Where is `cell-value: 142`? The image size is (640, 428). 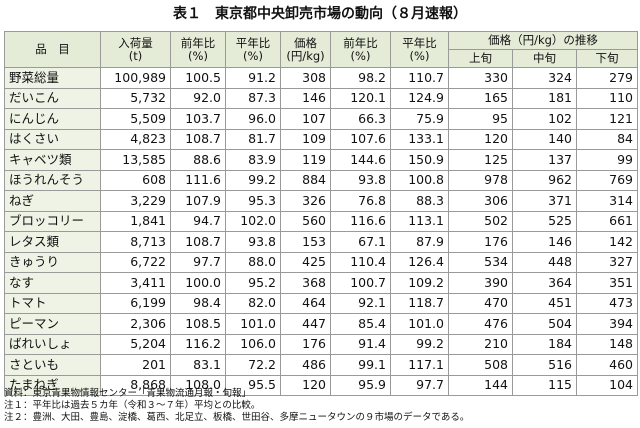
cell-value: 142 is located at coordinates (607, 242).